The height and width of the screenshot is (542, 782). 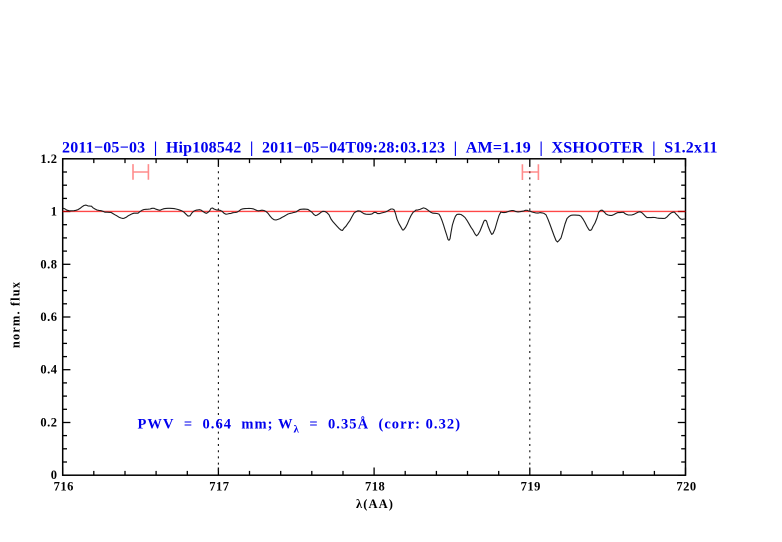 What do you see at coordinates (48, 264) in the screenshot?
I see `svg-text: 0.8` at bounding box center [48, 264].